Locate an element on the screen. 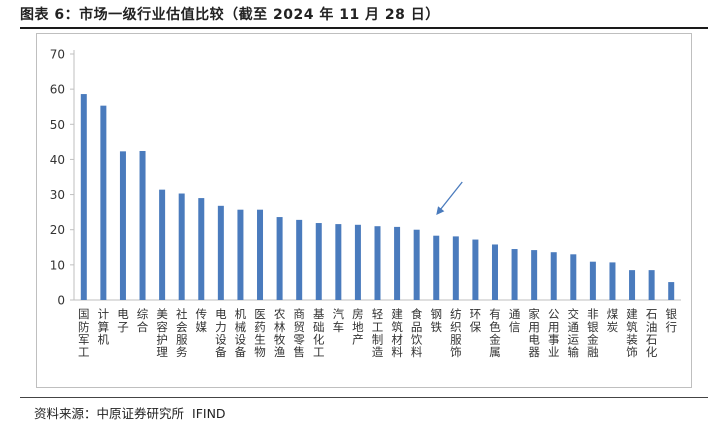 The image size is (720, 428). x-category-label: 电子 is located at coordinates (123, 320).